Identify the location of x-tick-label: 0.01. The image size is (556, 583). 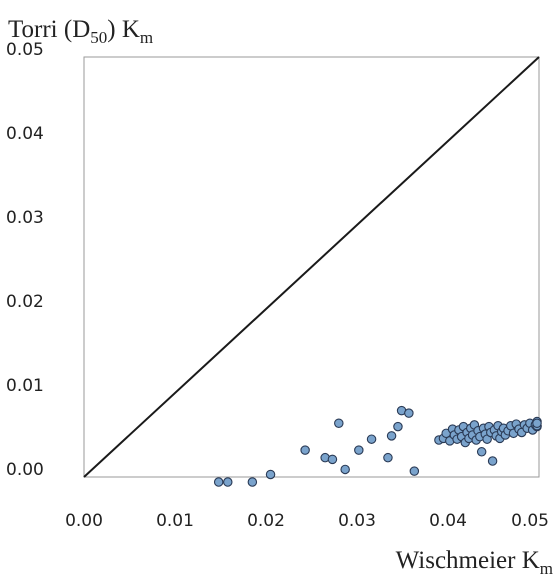
(175, 521).